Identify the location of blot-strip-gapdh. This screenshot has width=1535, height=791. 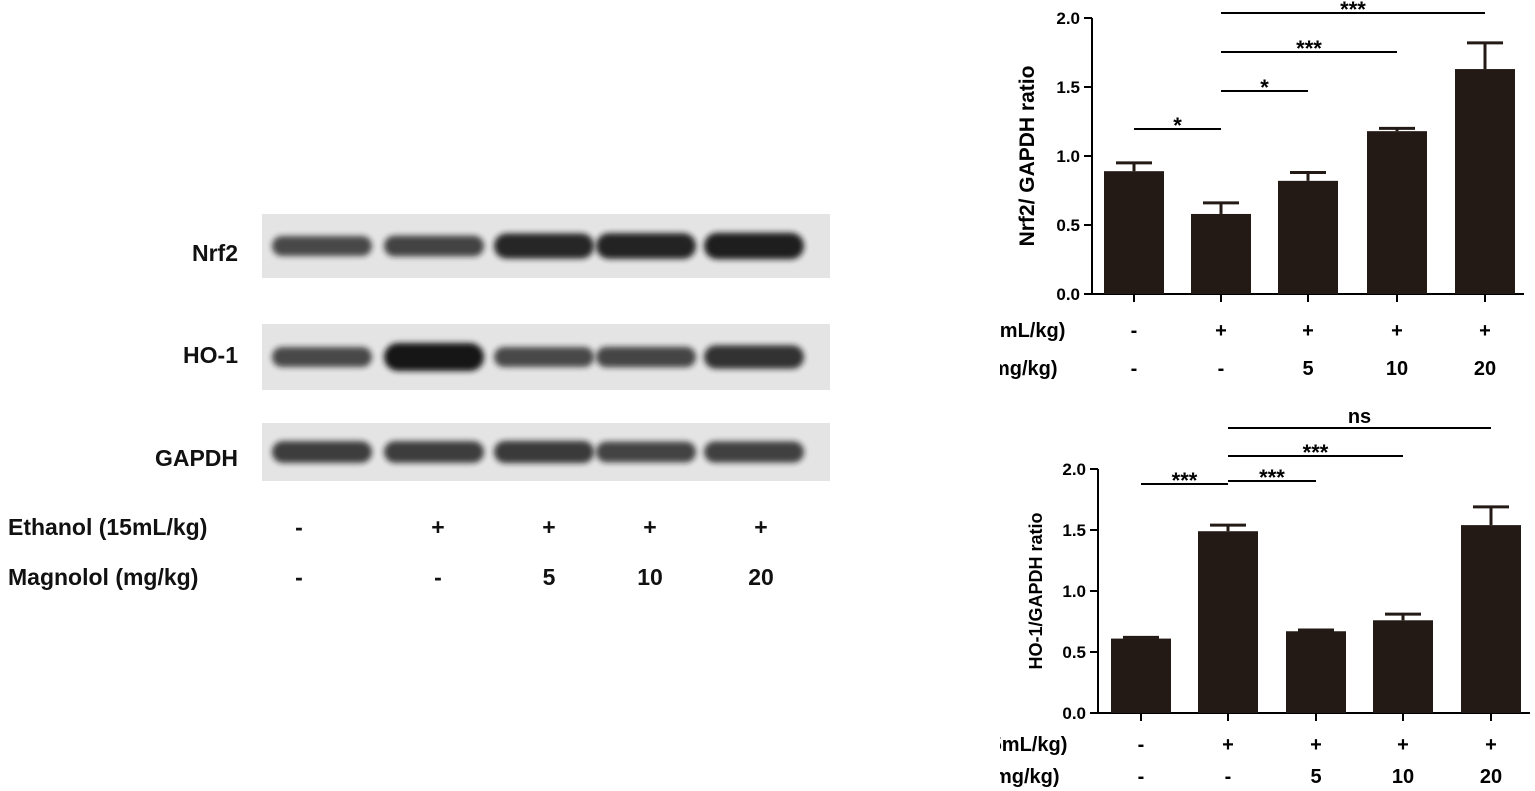
(546, 452).